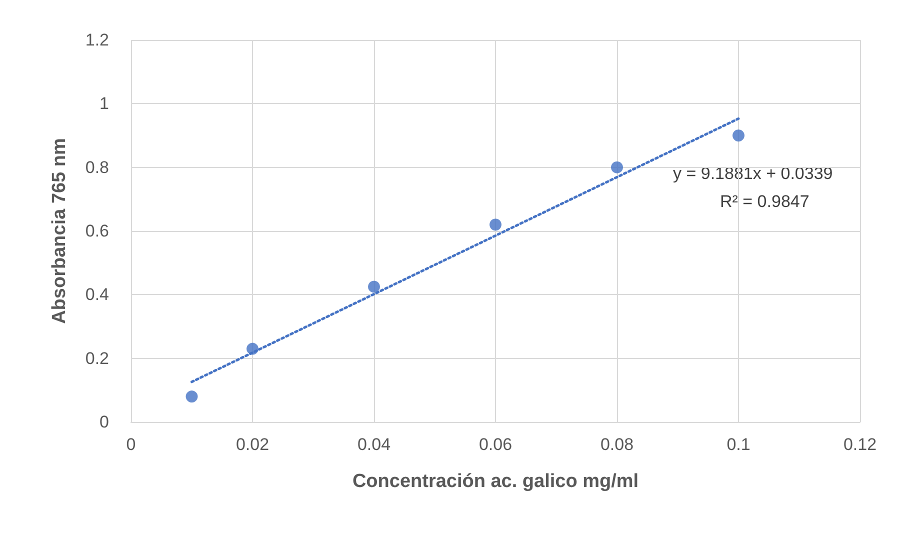  What do you see at coordinates (860, 444) in the screenshot?
I see `x-tick-label: 0.12` at bounding box center [860, 444].